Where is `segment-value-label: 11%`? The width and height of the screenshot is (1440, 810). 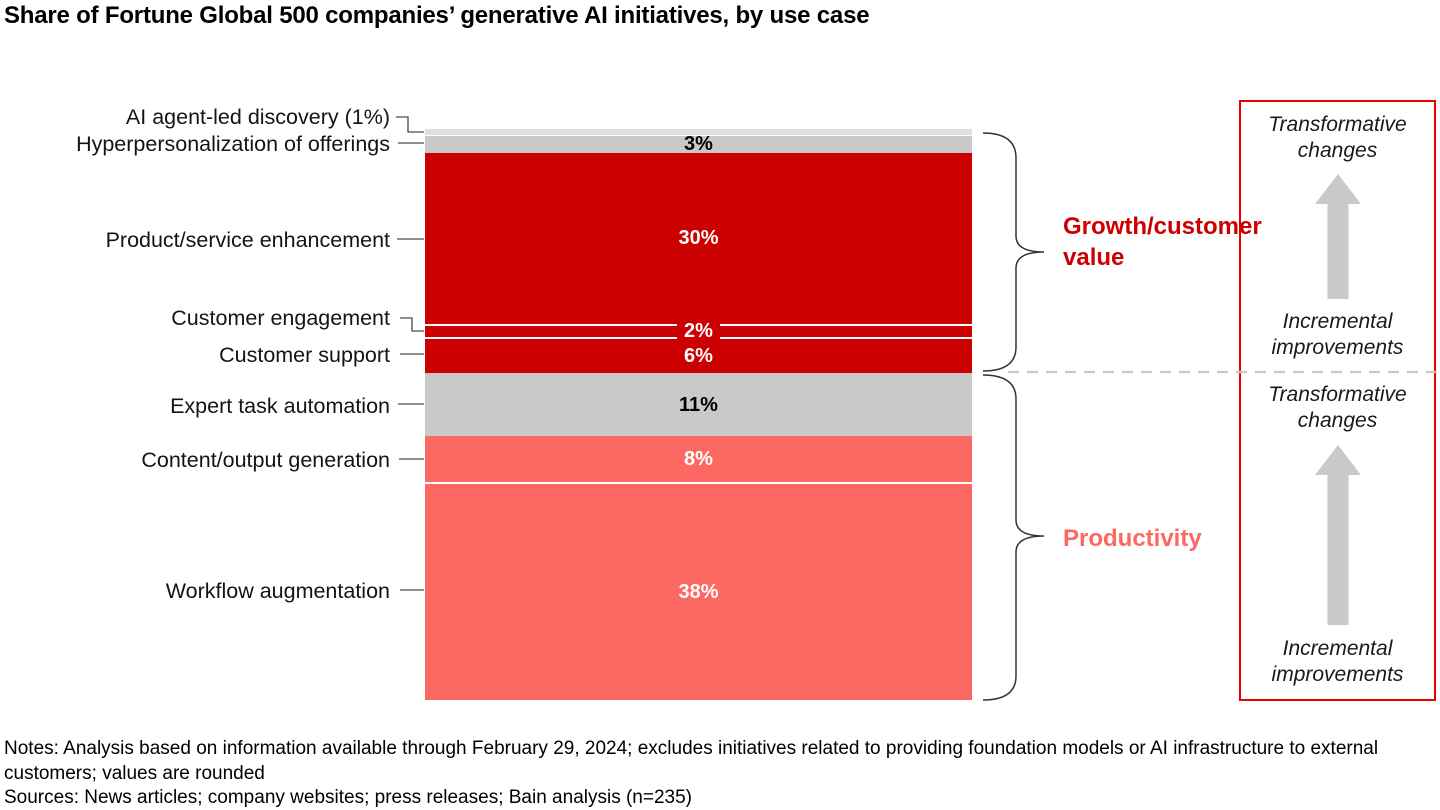
segment-value-label: 11% is located at coordinates (698, 404).